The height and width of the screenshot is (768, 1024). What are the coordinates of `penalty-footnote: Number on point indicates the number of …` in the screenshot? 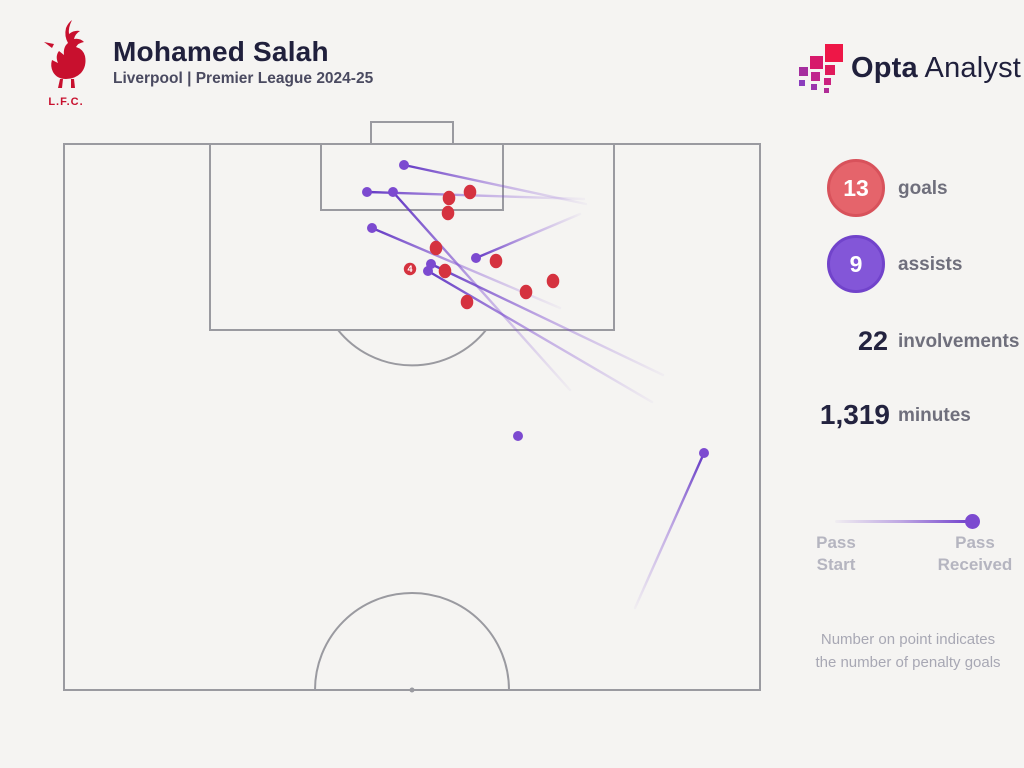 It's located at (908, 651).